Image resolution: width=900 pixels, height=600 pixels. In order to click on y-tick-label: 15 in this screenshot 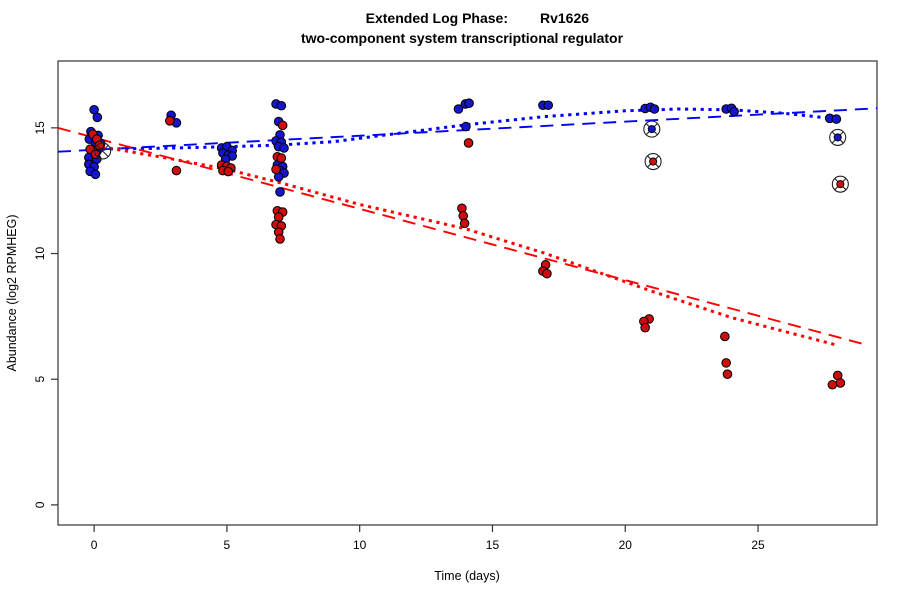, I will do `click(40, 128)`.